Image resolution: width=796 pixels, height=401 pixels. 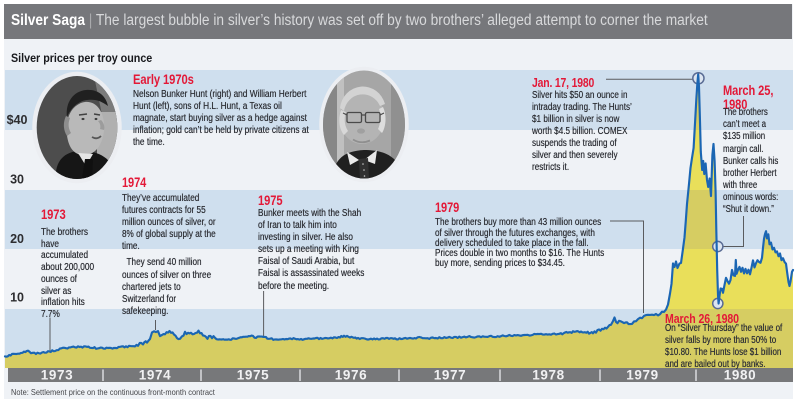 I want to click on svg-text: $40, so click(x=17, y=120).